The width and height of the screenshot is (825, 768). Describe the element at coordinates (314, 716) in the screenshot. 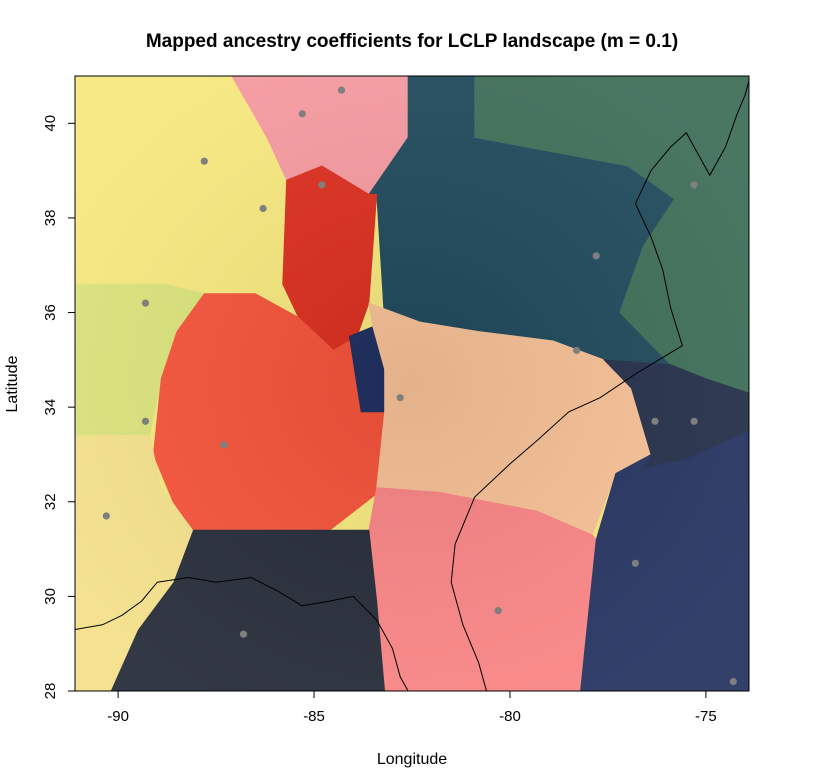

I see `x-tick-label-2: -85` at that location.